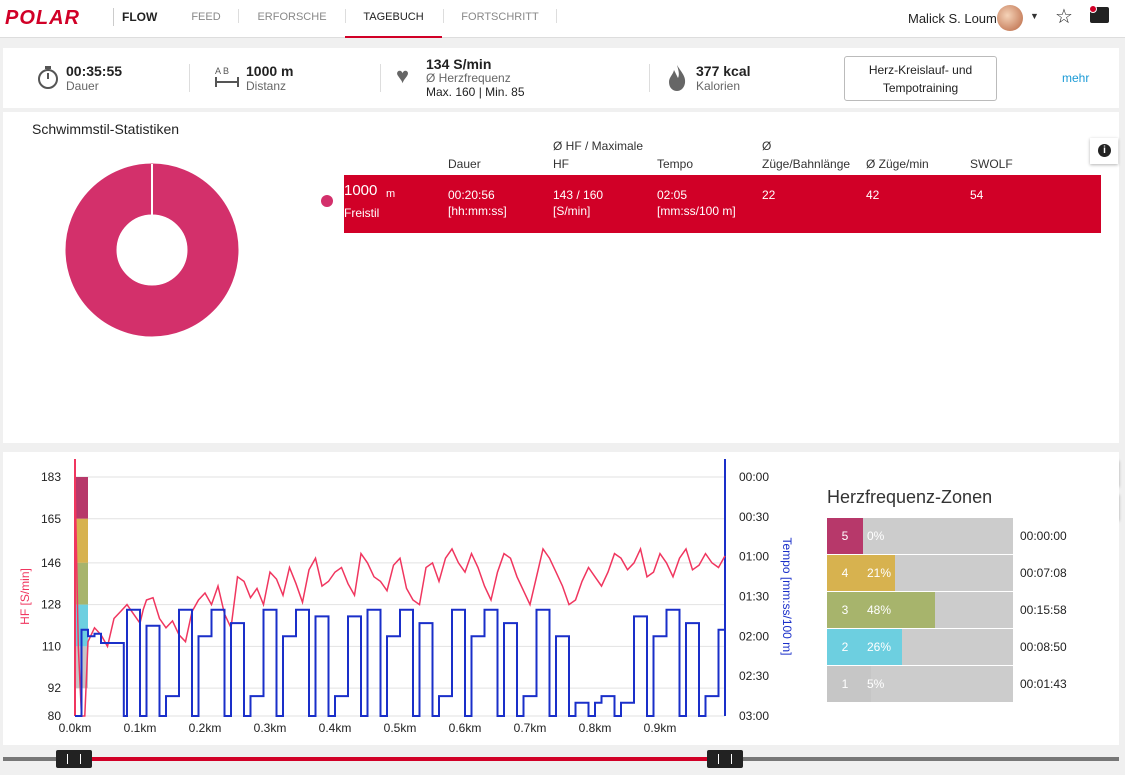  I want to click on nav-feed: FEED, so click(206, 17).